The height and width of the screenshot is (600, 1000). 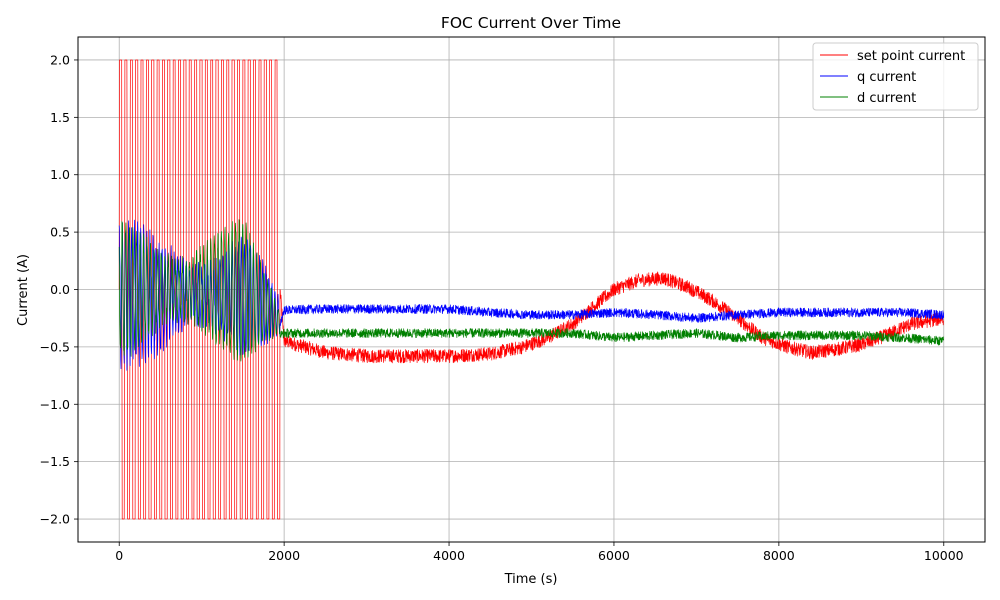 I want to click on y-tick-label: 1.5, so click(x=60, y=117).